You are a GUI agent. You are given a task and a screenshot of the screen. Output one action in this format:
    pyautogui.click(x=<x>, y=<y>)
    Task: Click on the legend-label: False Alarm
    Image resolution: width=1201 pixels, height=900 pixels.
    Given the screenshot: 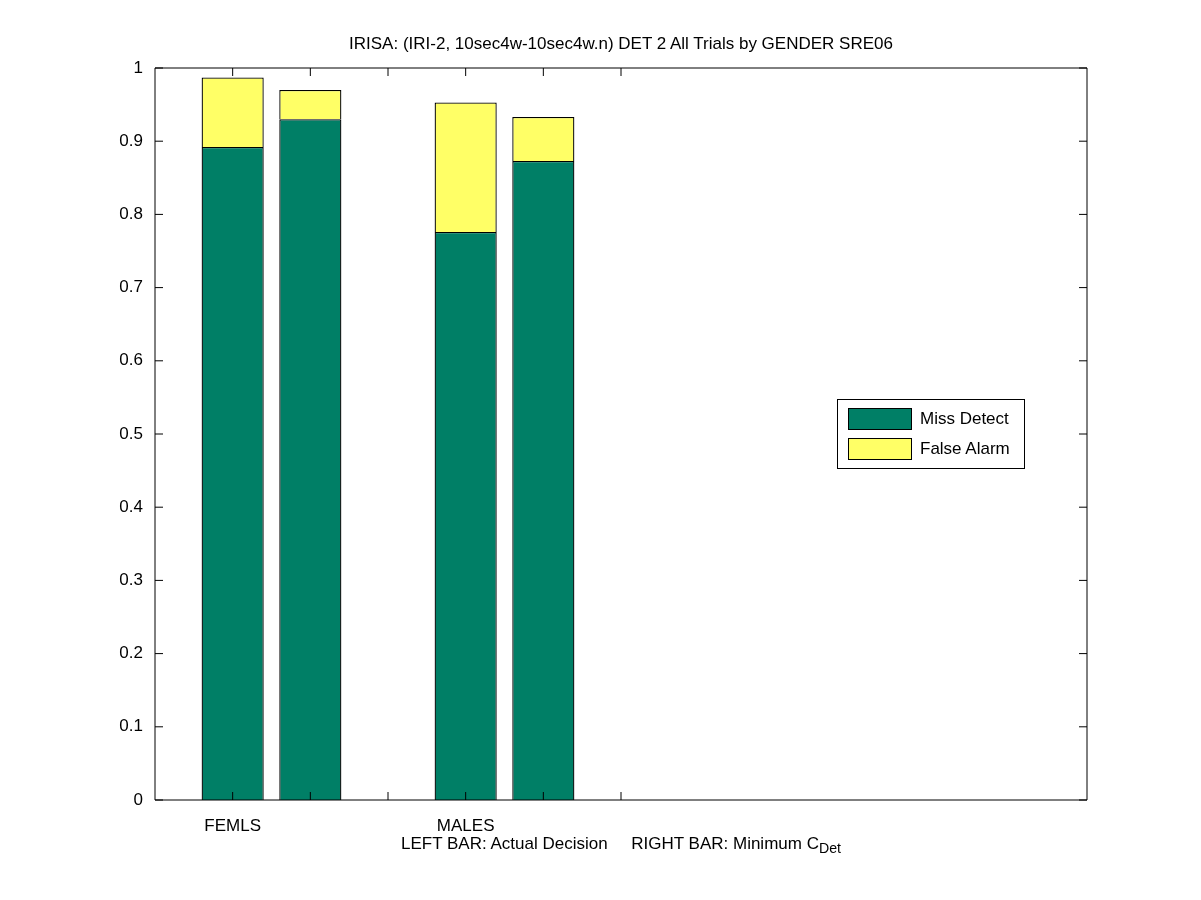 What is the action you would take?
    pyautogui.click(x=965, y=449)
    